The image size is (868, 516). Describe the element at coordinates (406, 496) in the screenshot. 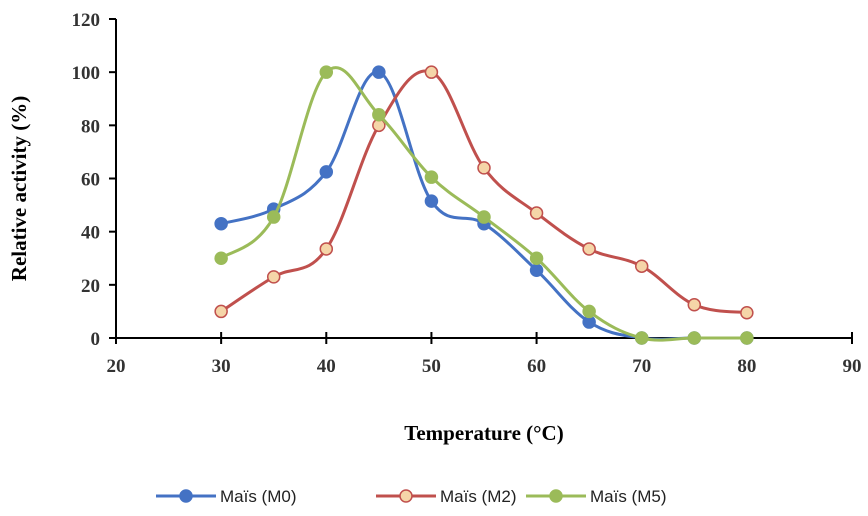

I see `legend-item-1-marker` at that location.